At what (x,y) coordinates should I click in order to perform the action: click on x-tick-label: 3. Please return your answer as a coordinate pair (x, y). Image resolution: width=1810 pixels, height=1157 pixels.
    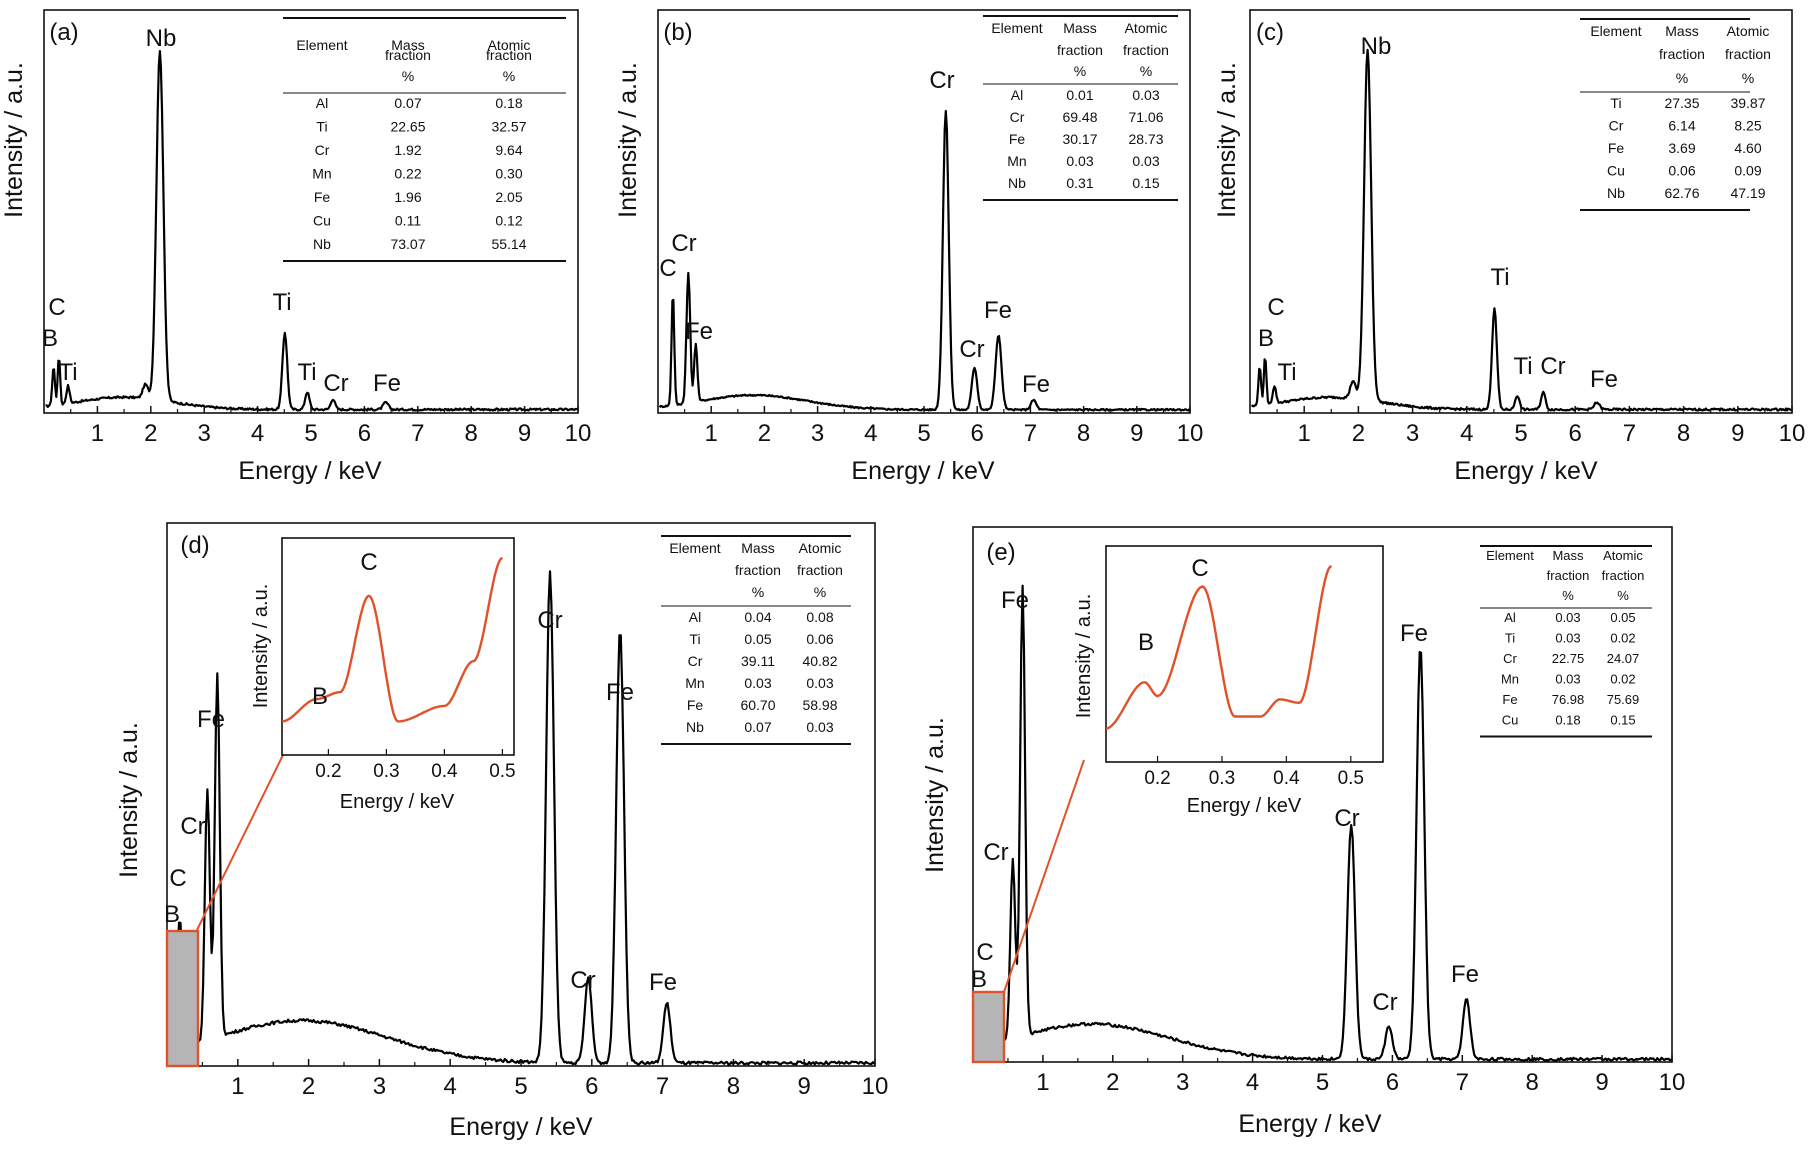
    Looking at the image, I should click on (1182, 1082).